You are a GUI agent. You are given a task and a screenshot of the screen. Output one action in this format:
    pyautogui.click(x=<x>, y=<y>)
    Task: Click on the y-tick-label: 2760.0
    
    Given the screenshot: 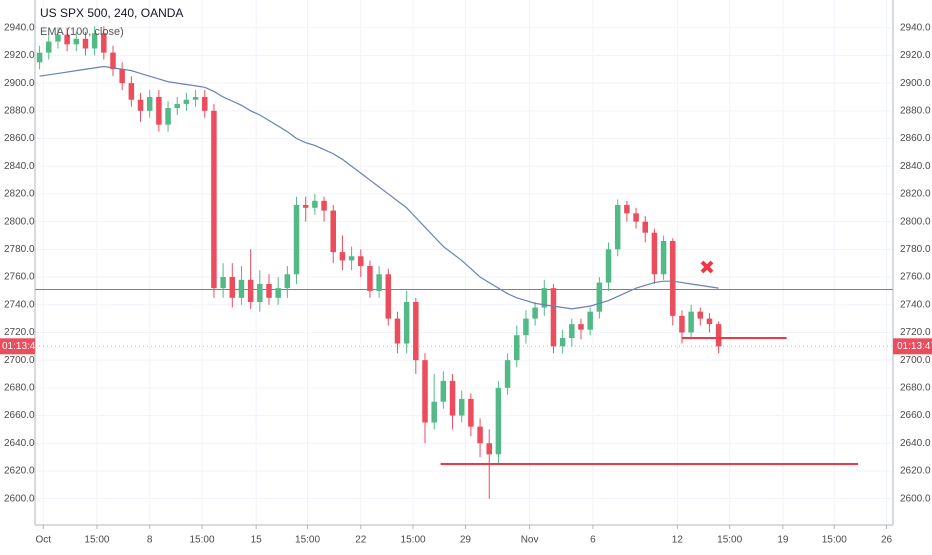 What is the action you would take?
    pyautogui.click(x=19, y=277)
    